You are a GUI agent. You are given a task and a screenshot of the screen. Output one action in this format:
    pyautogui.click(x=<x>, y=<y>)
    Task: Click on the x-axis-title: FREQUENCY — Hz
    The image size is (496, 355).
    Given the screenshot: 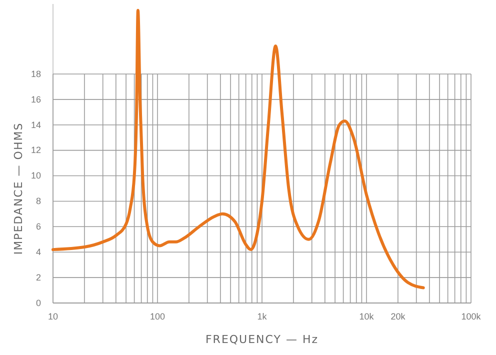 What is the action you would take?
    pyautogui.click(x=262, y=339)
    